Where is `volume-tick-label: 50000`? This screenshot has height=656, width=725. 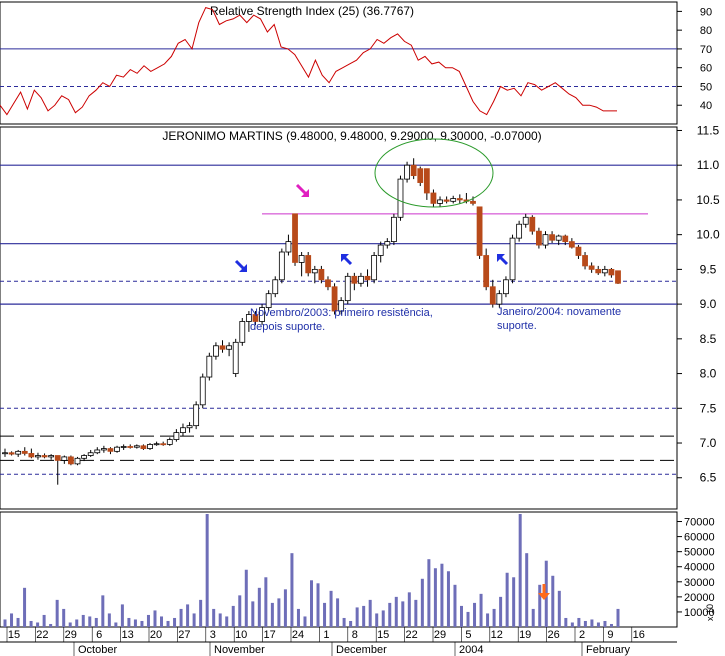 volume-tick-label: 50000 is located at coordinates (699, 553).